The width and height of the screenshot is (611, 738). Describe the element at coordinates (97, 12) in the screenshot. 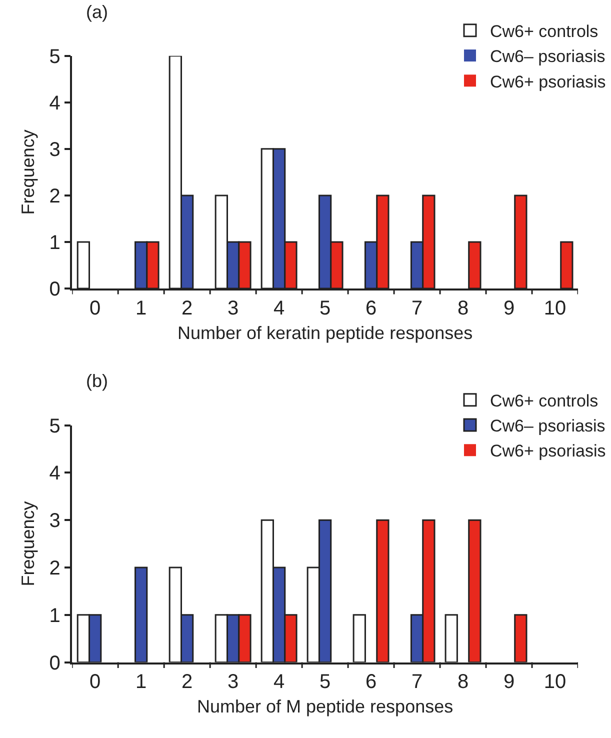

I see `chart-title: (a)` at that location.